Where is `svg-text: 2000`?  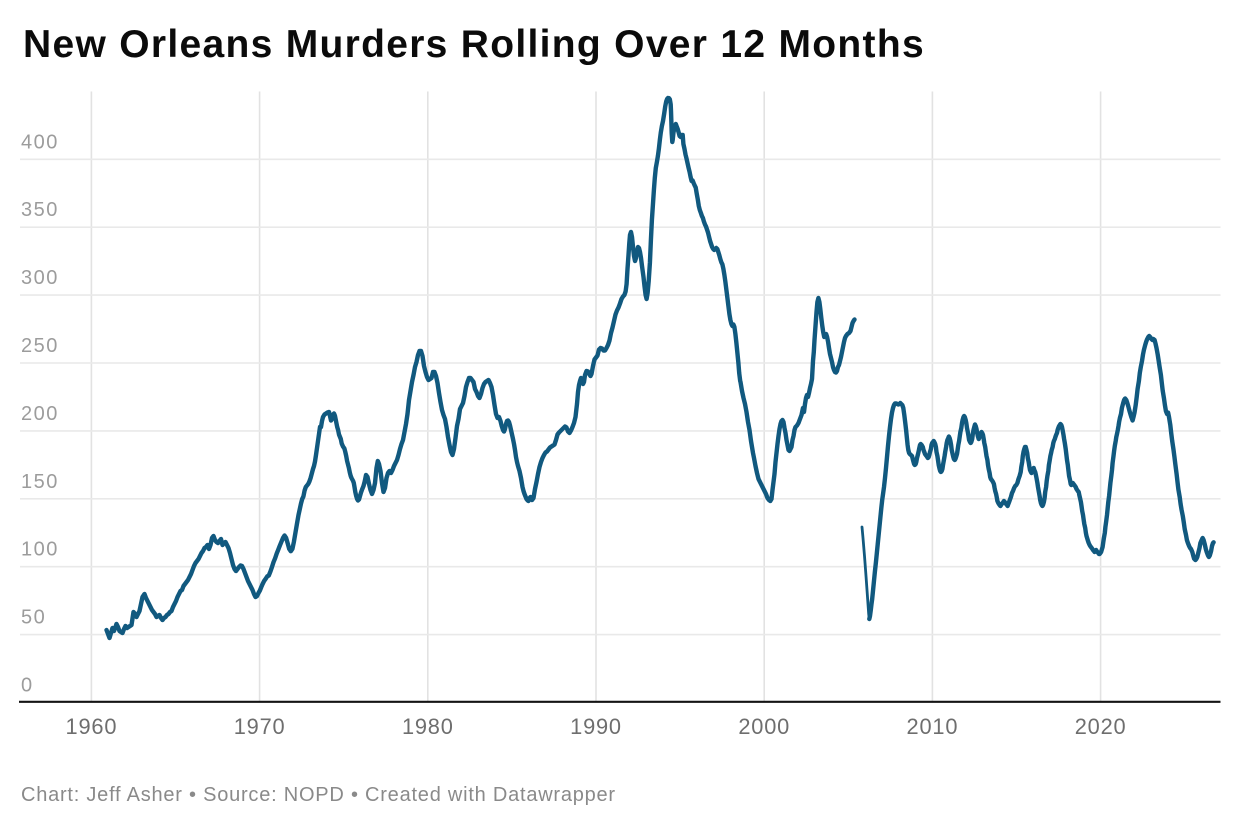
svg-text: 2000 is located at coordinates (764, 726).